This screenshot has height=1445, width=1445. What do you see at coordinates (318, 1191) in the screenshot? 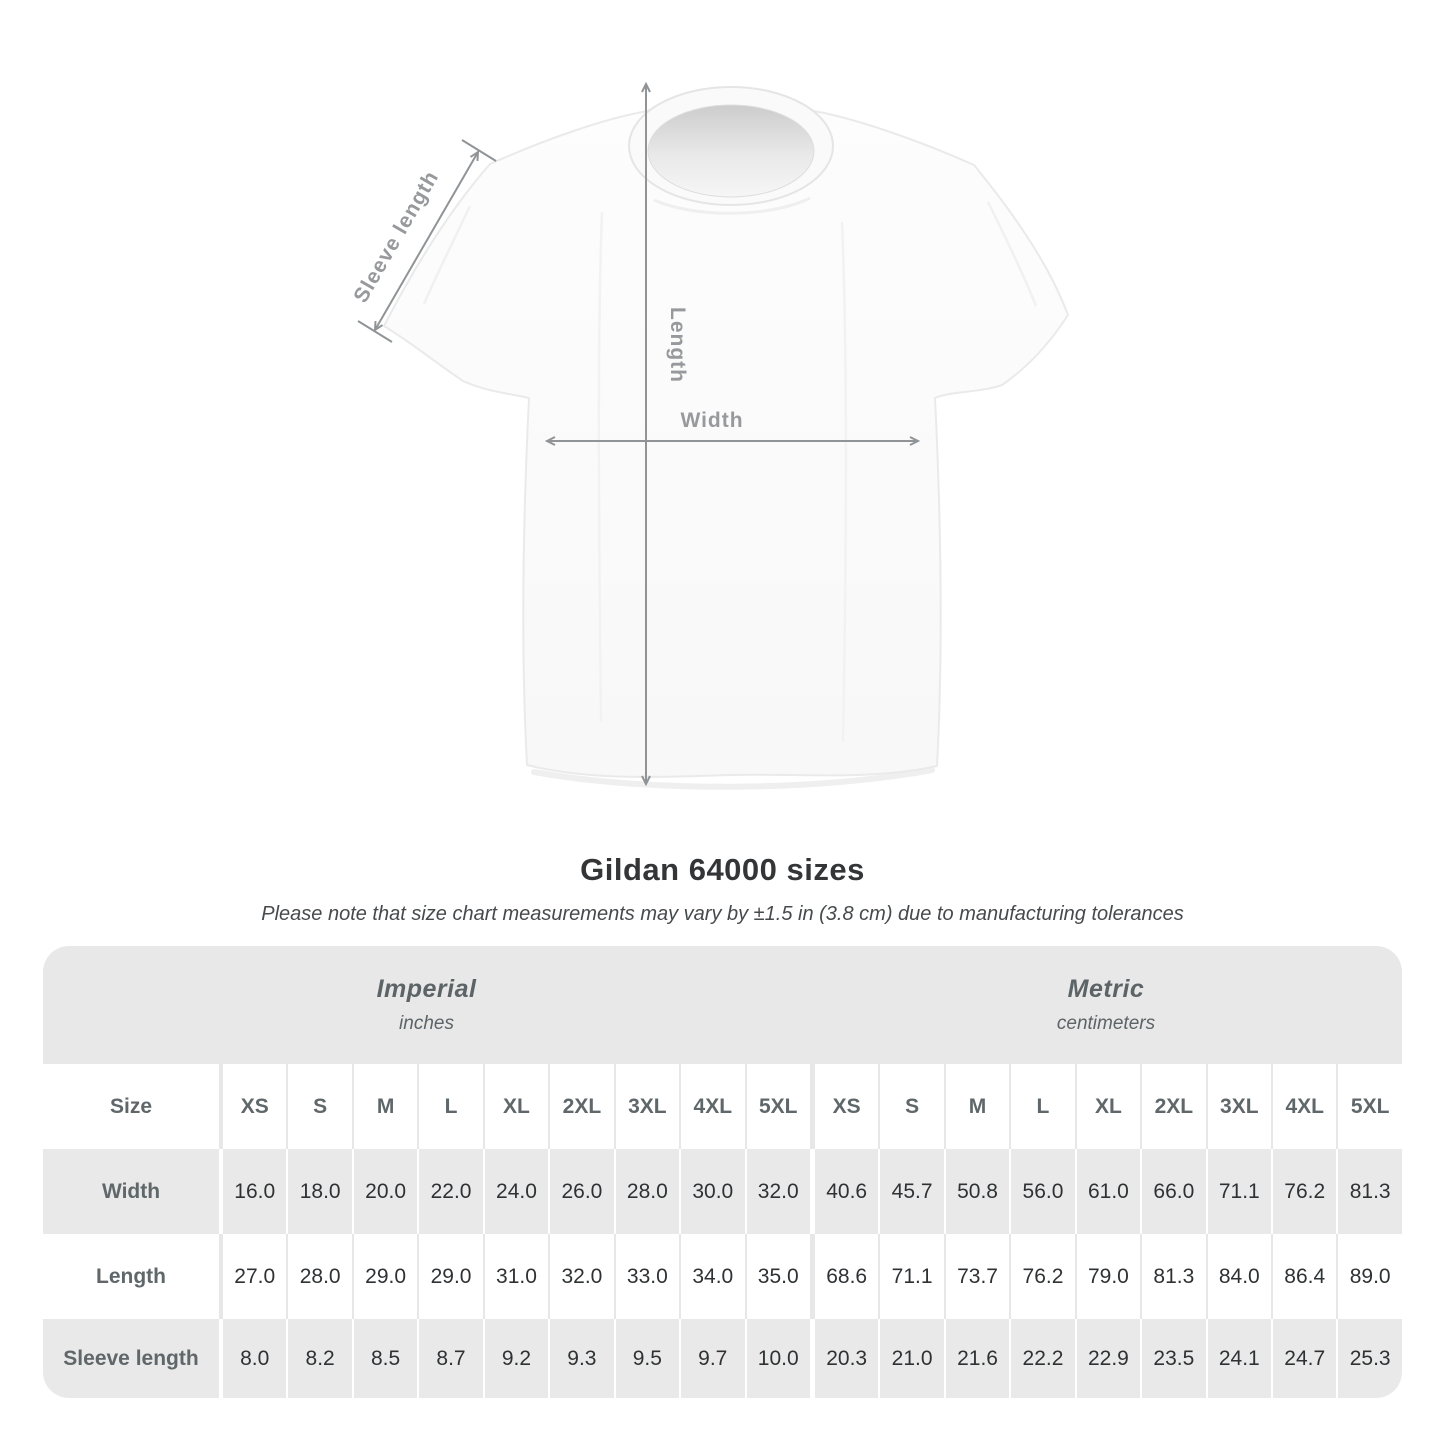
I see `value-cell-width-imperial-S: 18.0` at bounding box center [318, 1191].